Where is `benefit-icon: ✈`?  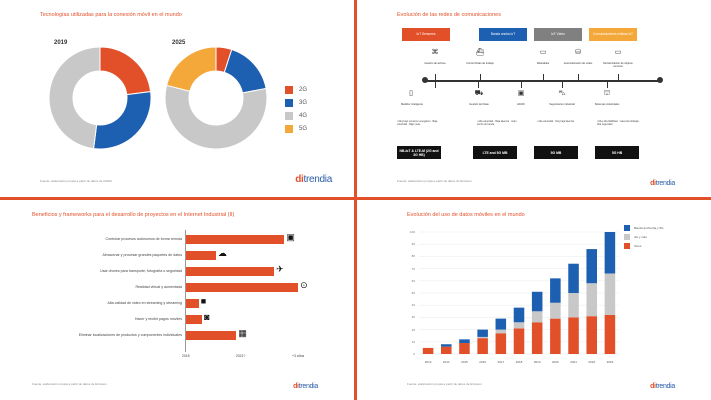 benefit-icon: ✈ is located at coordinates (280, 269).